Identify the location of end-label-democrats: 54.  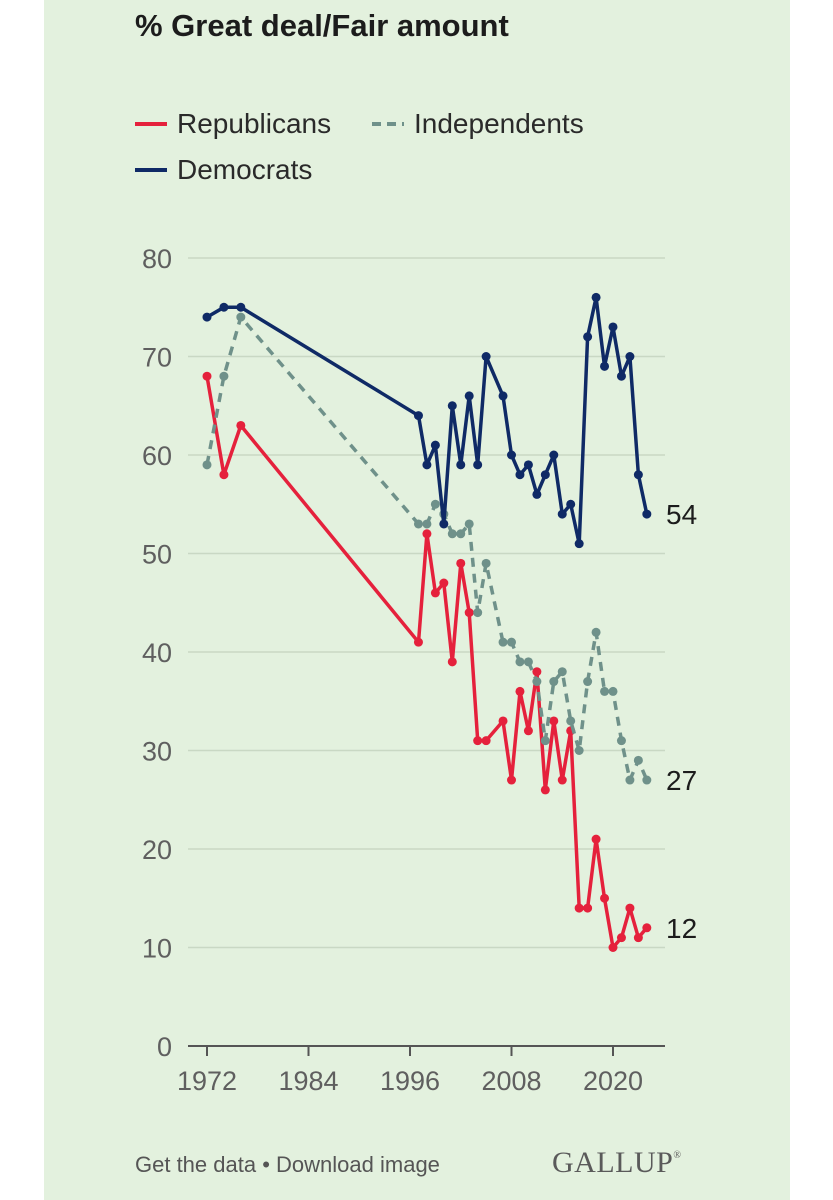
(681, 514).